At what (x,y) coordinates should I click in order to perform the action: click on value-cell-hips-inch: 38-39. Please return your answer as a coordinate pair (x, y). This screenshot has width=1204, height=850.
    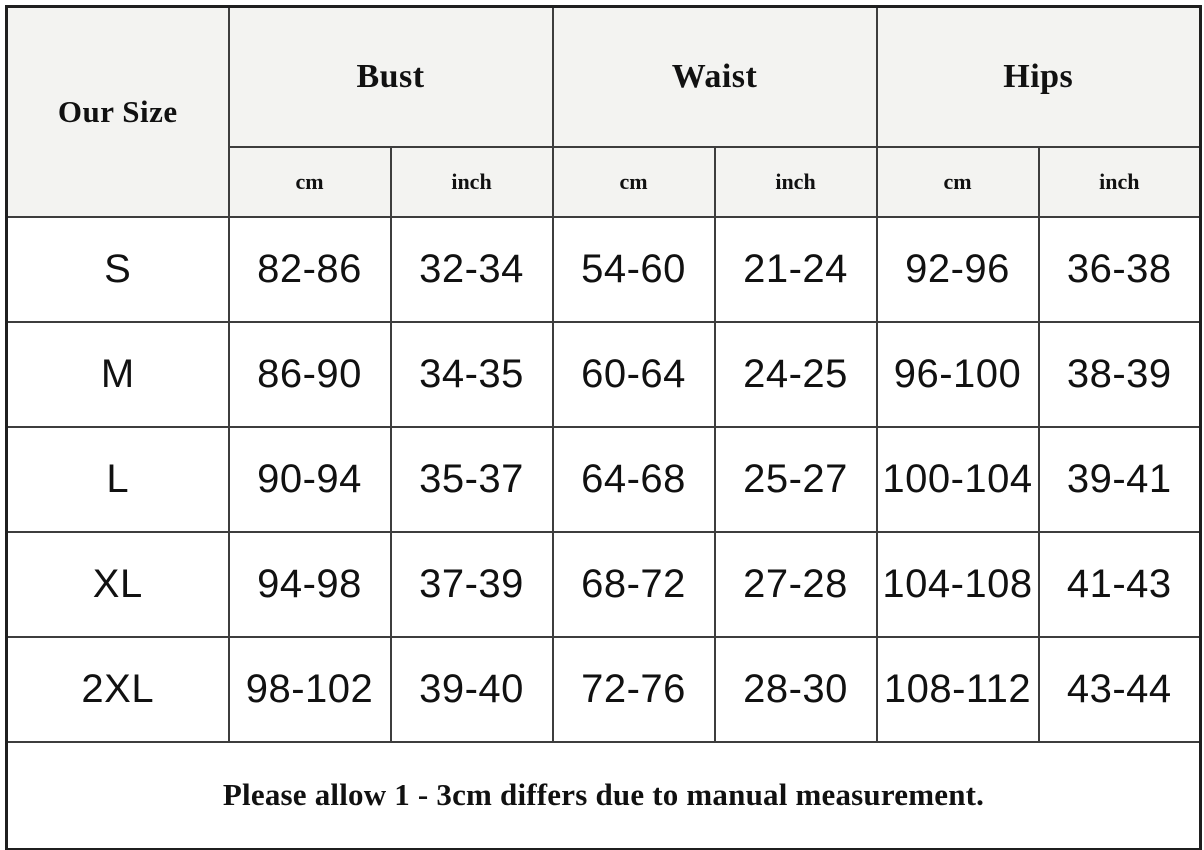
    Looking at the image, I should click on (1119, 374).